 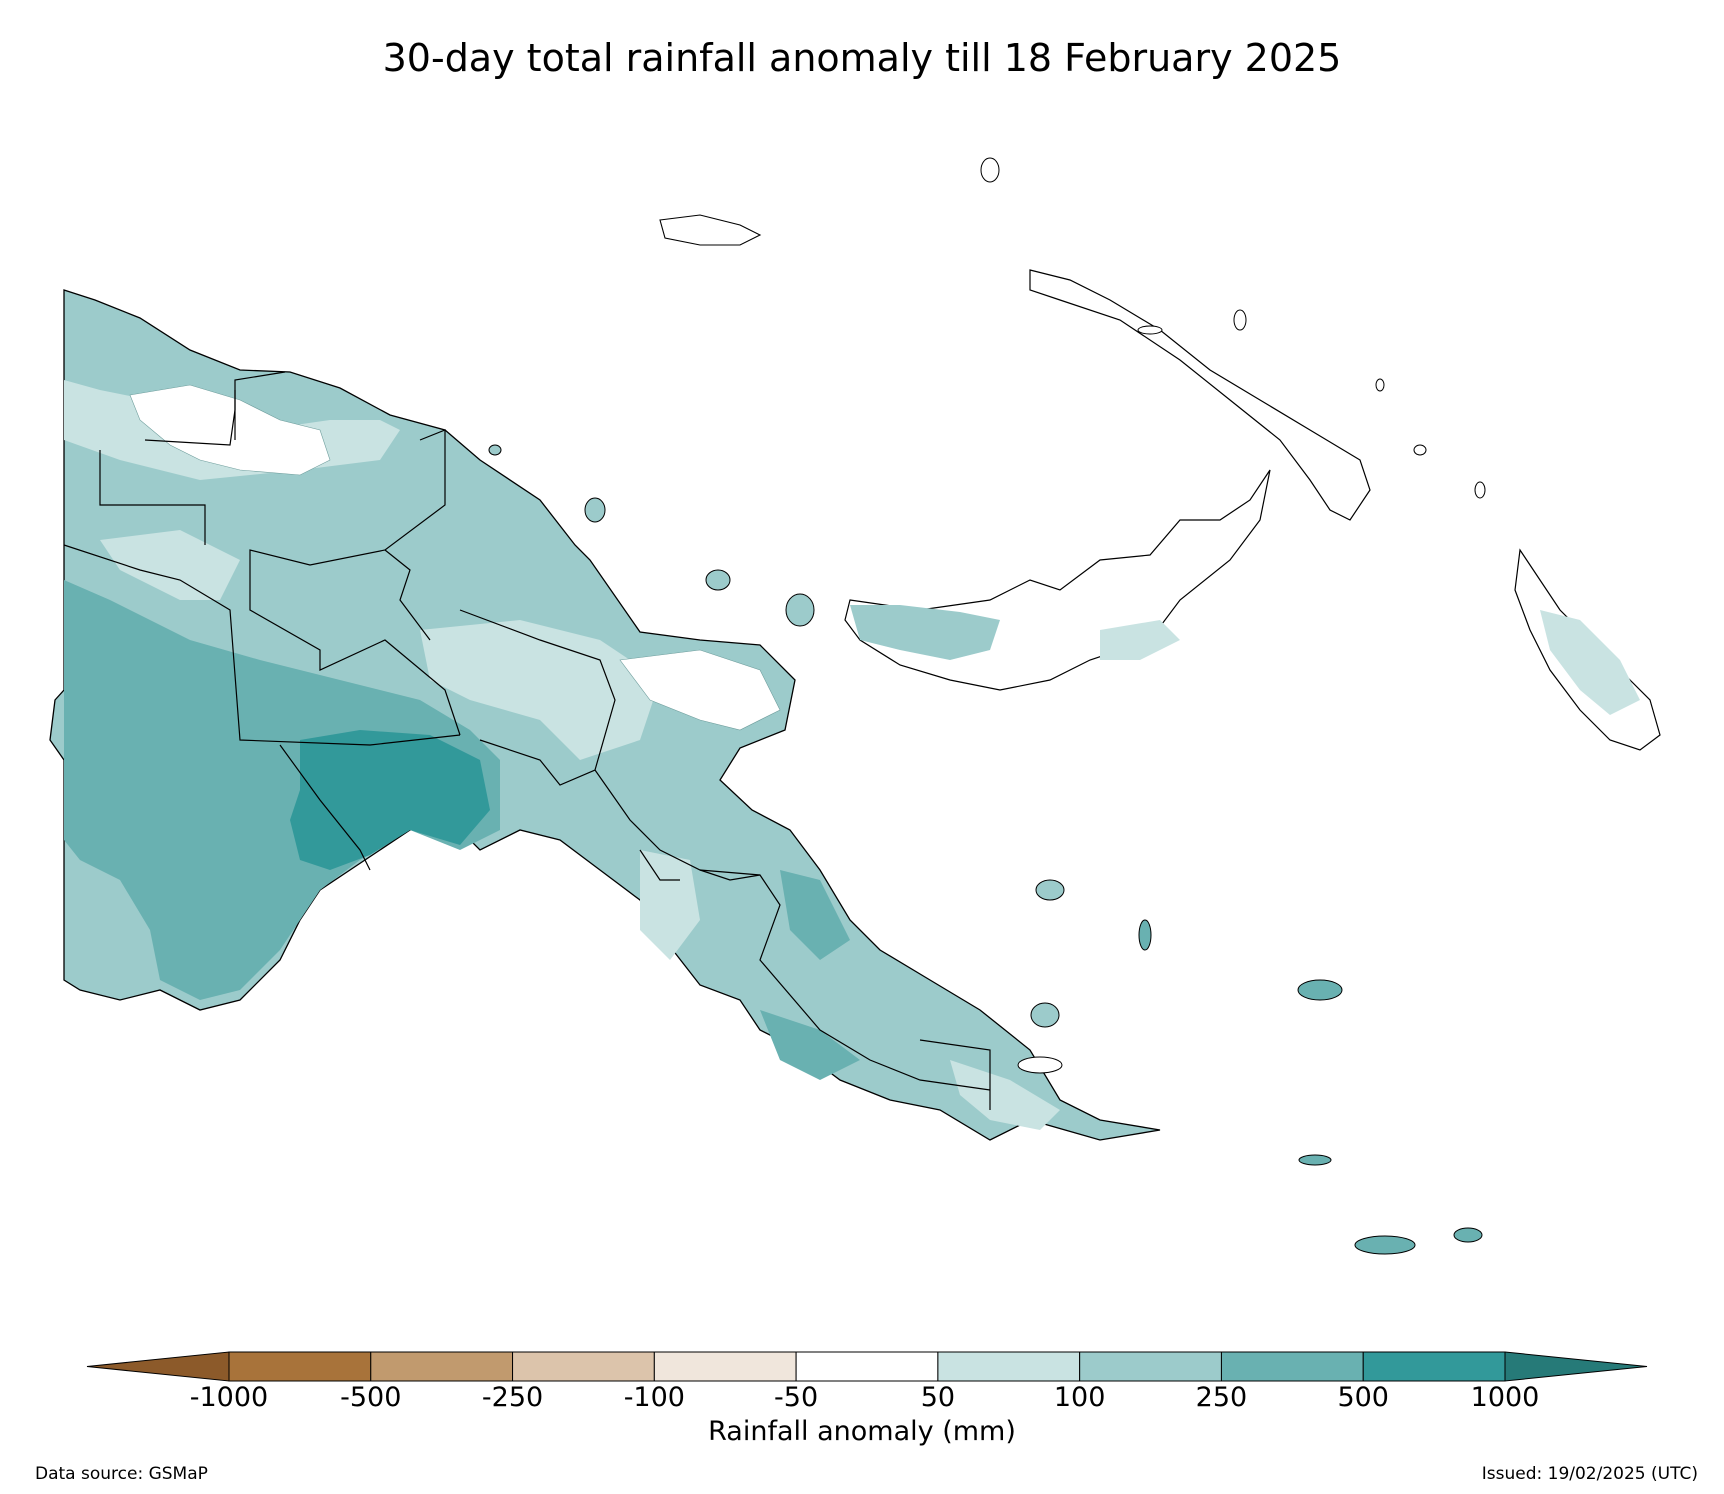 I want to click on colorbar-tick-label: -100, so click(x=654, y=1397).